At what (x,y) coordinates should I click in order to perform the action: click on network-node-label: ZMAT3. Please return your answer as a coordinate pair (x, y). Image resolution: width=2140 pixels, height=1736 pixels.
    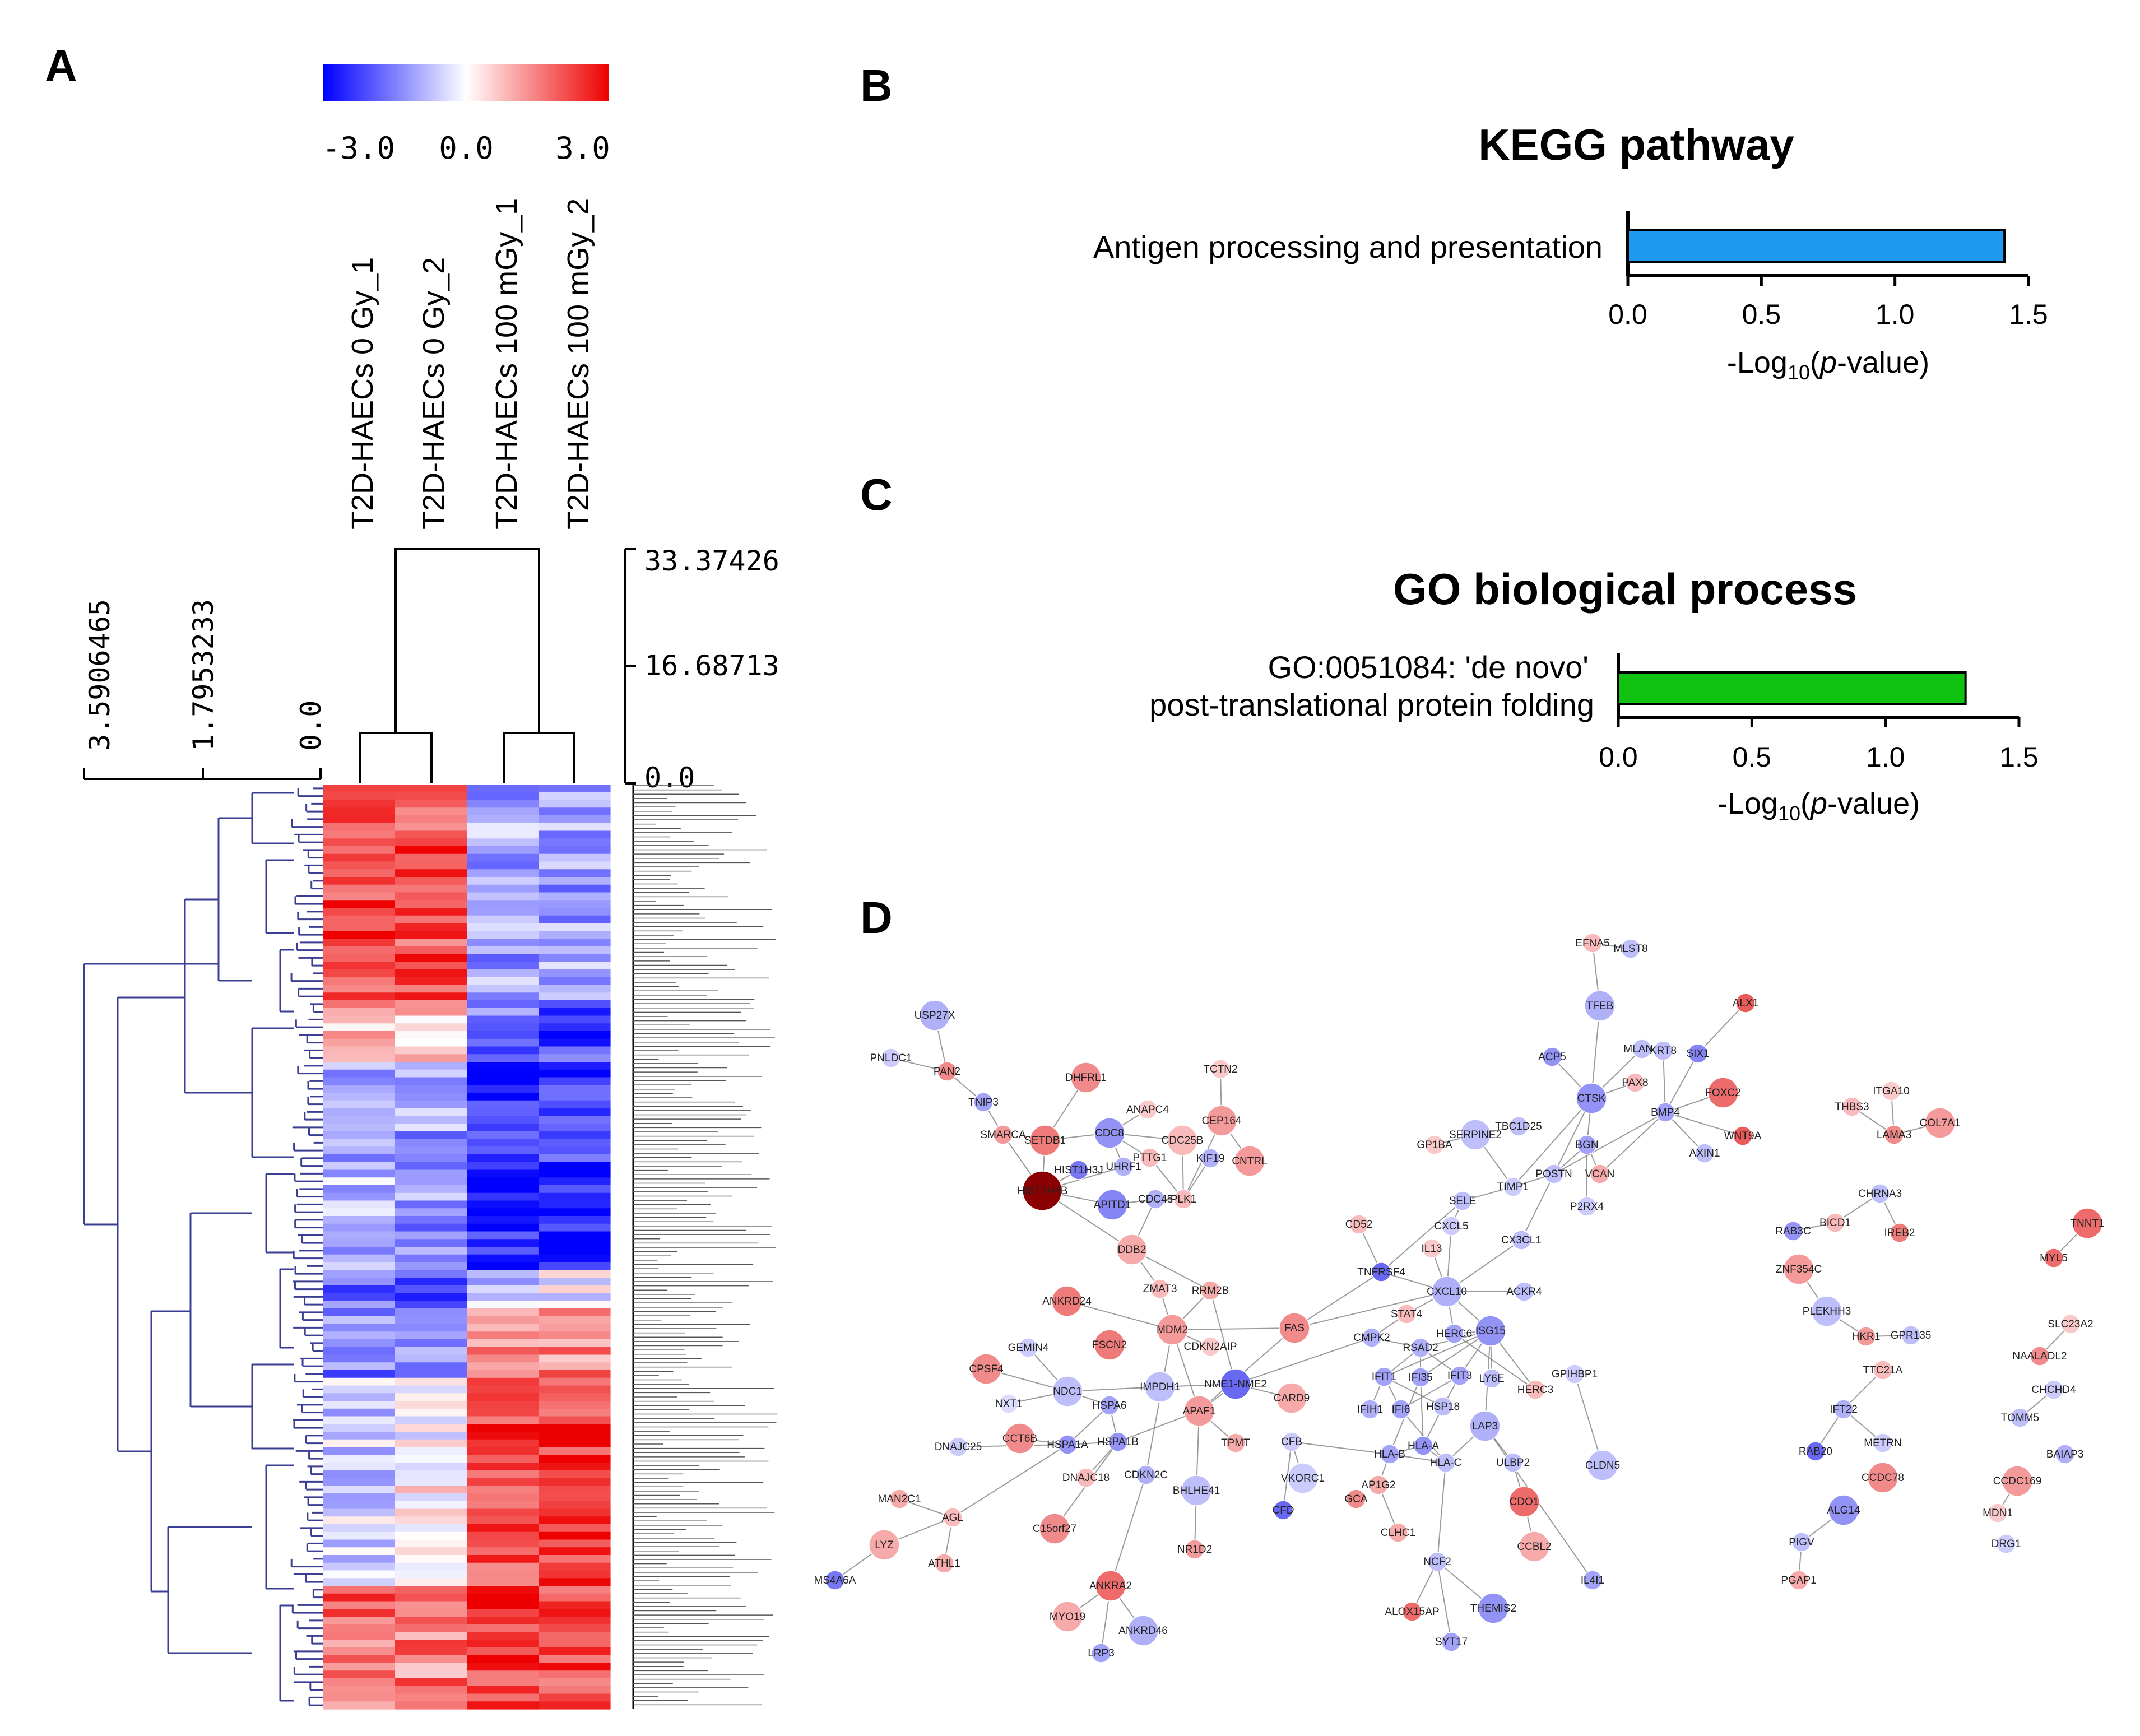
    Looking at the image, I should click on (1160, 1289).